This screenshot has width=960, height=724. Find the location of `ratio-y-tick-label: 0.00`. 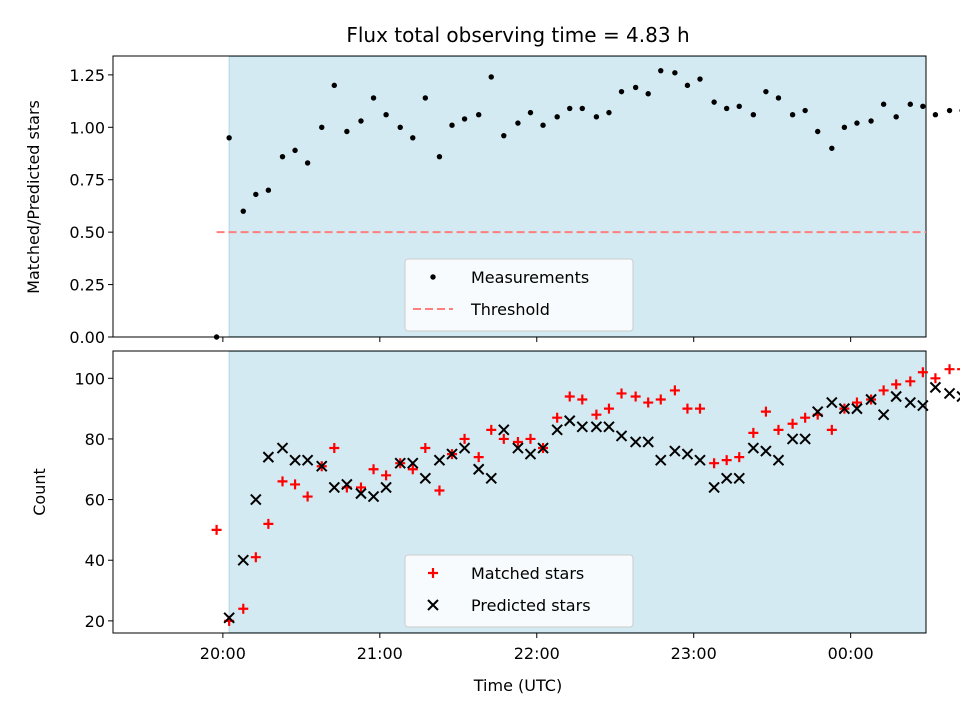

ratio-y-tick-label: 0.00 is located at coordinates (87, 337).